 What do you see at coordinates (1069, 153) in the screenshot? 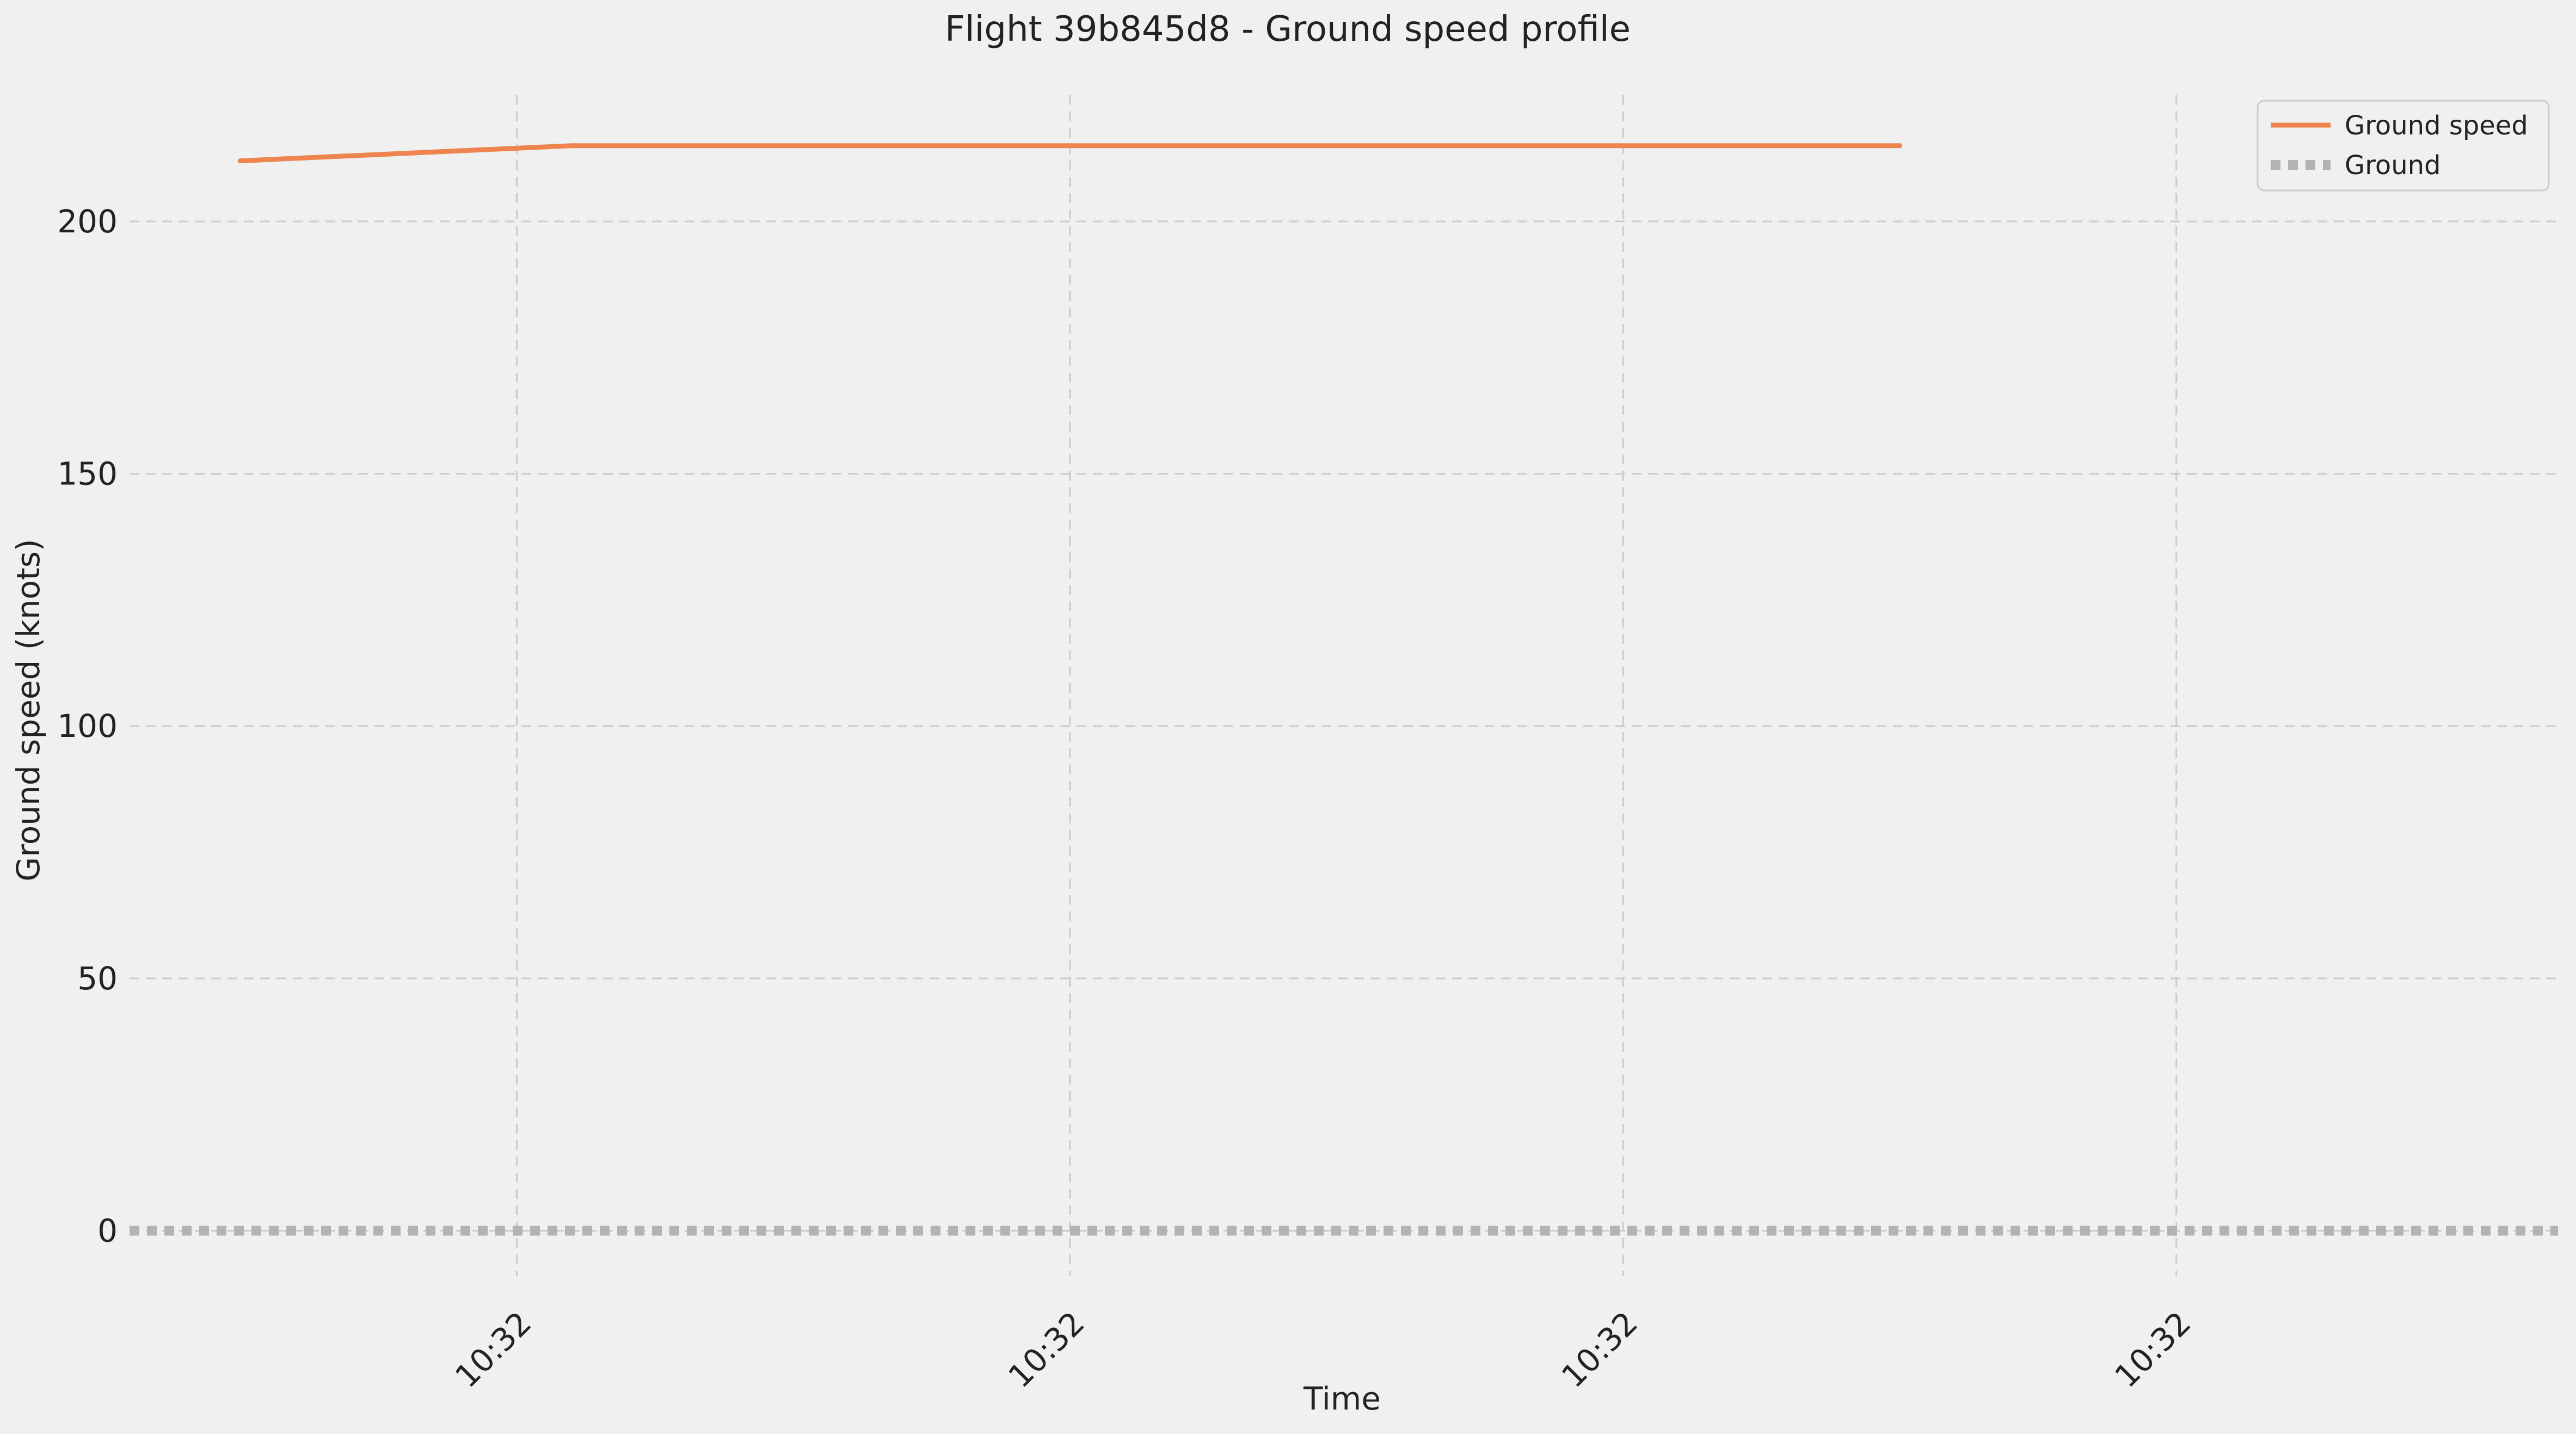
I see `series-ground-speed-line` at bounding box center [1069, 153].